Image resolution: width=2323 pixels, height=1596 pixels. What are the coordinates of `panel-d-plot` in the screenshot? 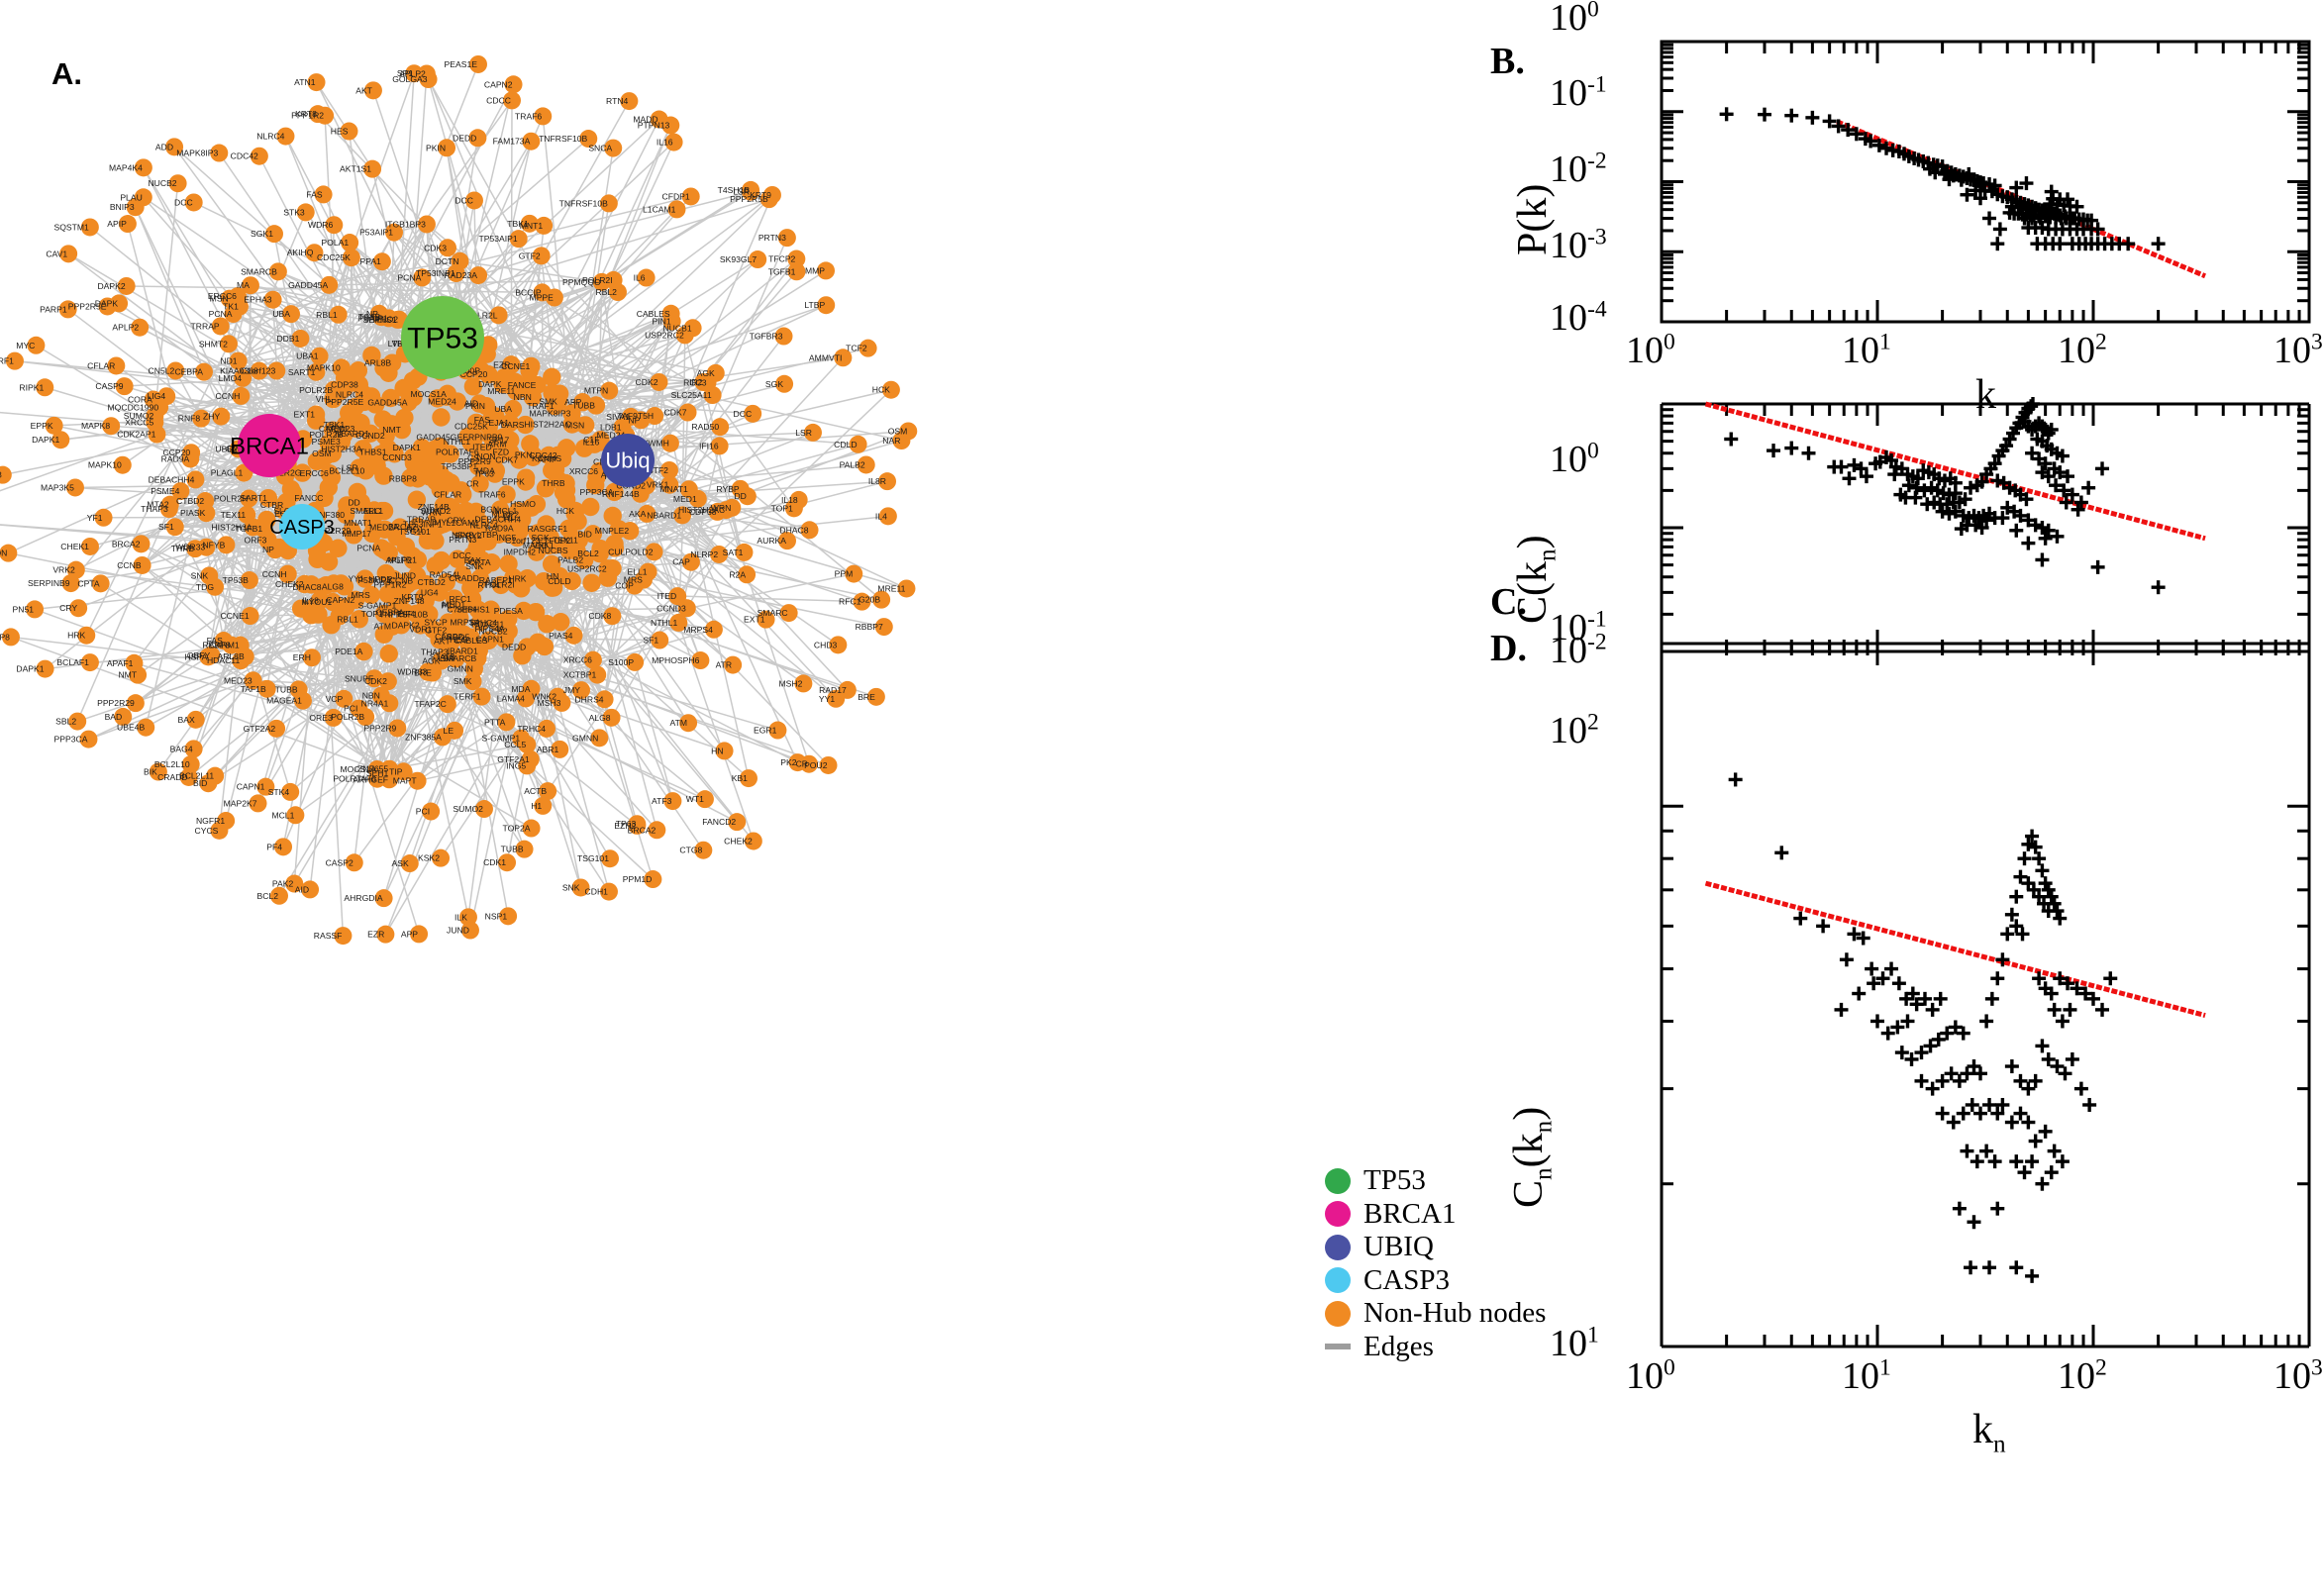 It's located at (1985, 995).